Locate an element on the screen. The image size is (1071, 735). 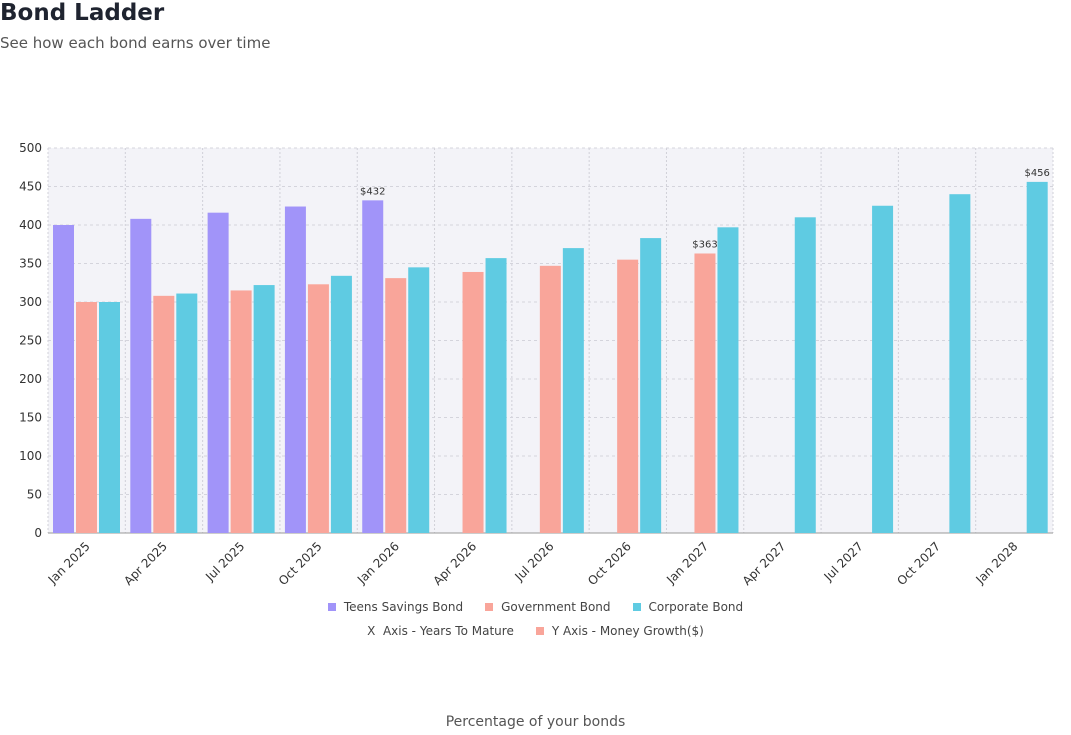
axis-note-label: X Axis - Years To Mature is located at coordinates (440, 631).